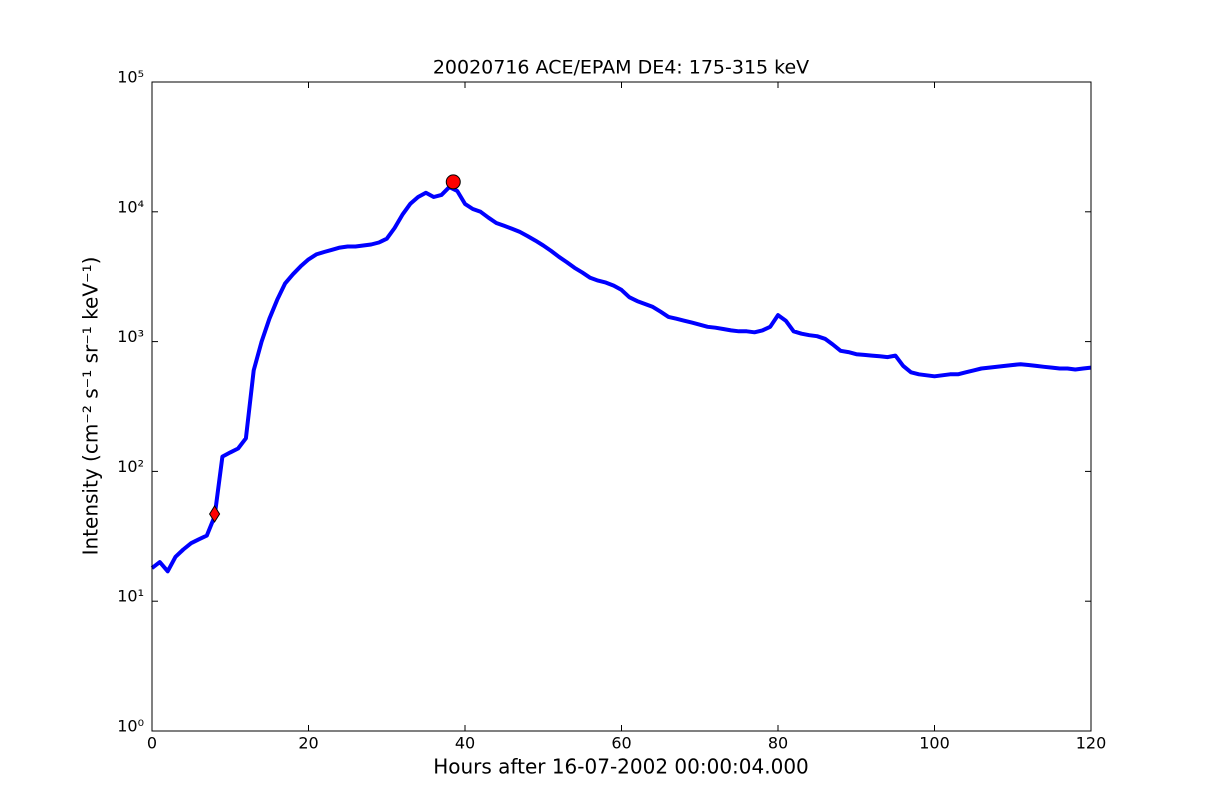 The height and width of the screenshot is (812, 1212). What do you see at coordinates (130, 77) in the screenshot?
I see `y-tick-label: 10⁵` at bounding box center [130, 77].